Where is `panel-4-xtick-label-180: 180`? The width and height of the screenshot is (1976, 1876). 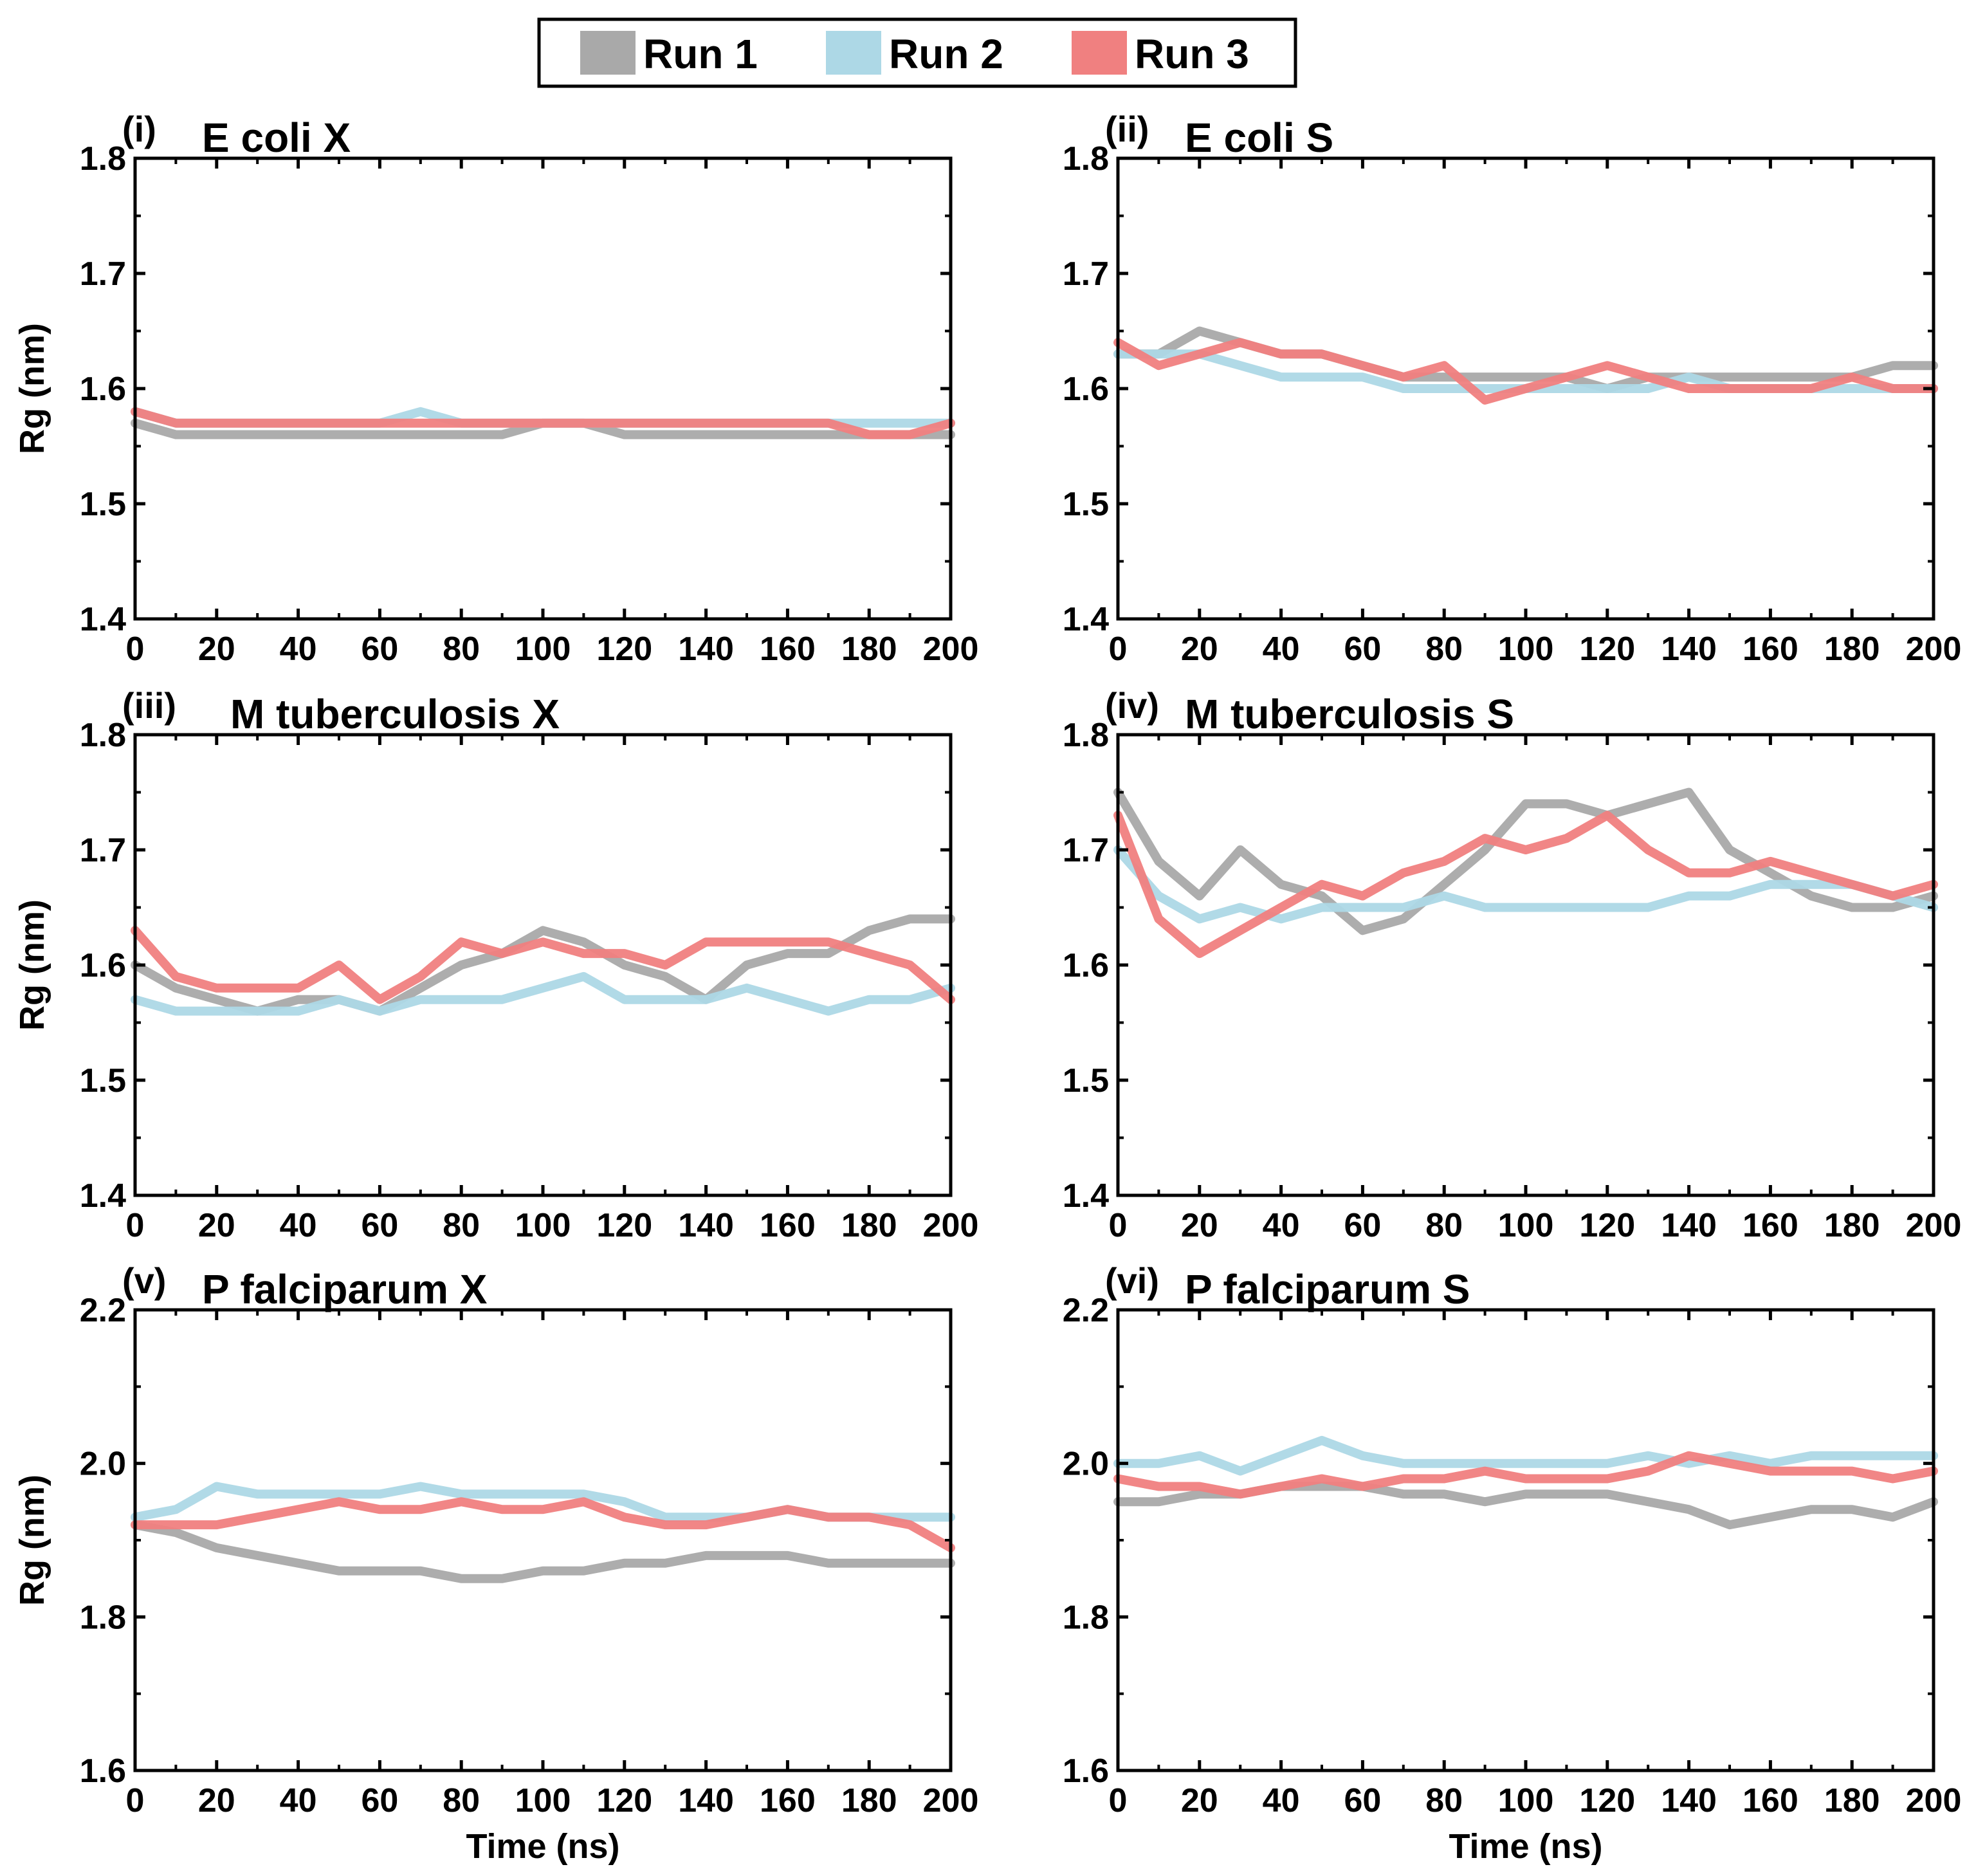
panel-4-xtick-label-180: 180 is located at coordinates (1852, 1225).